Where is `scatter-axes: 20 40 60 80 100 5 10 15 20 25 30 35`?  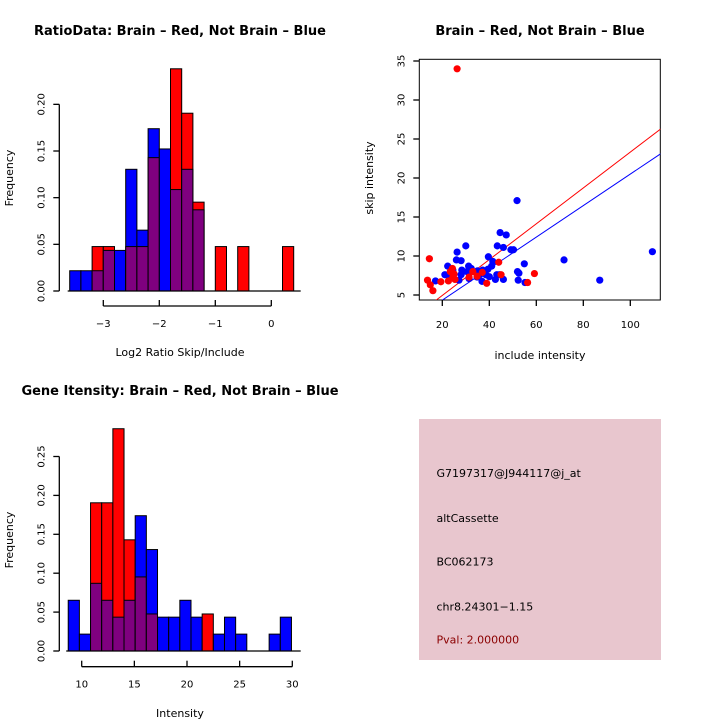 scatter-axes: 20 40 60 80 100 5 10 15 20 25 30 35 is located at coordinates (518, 193).